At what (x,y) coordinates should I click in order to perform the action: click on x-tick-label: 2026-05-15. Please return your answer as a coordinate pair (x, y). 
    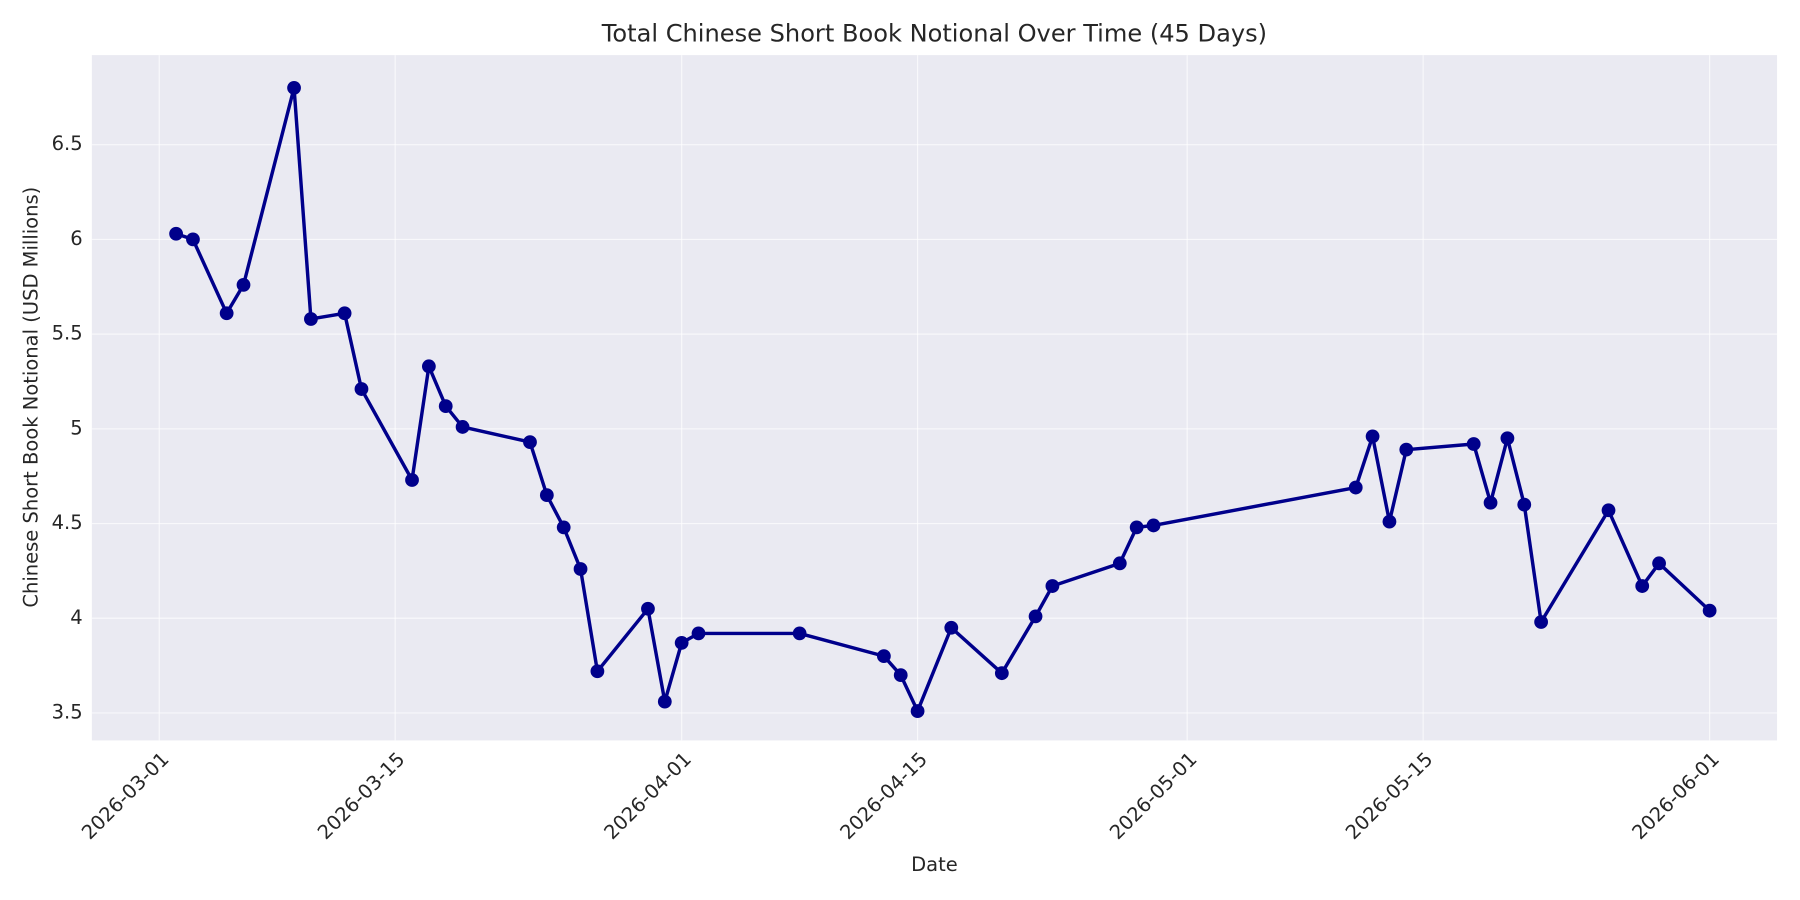
    Looking at the image, I should click on (1389, 796).